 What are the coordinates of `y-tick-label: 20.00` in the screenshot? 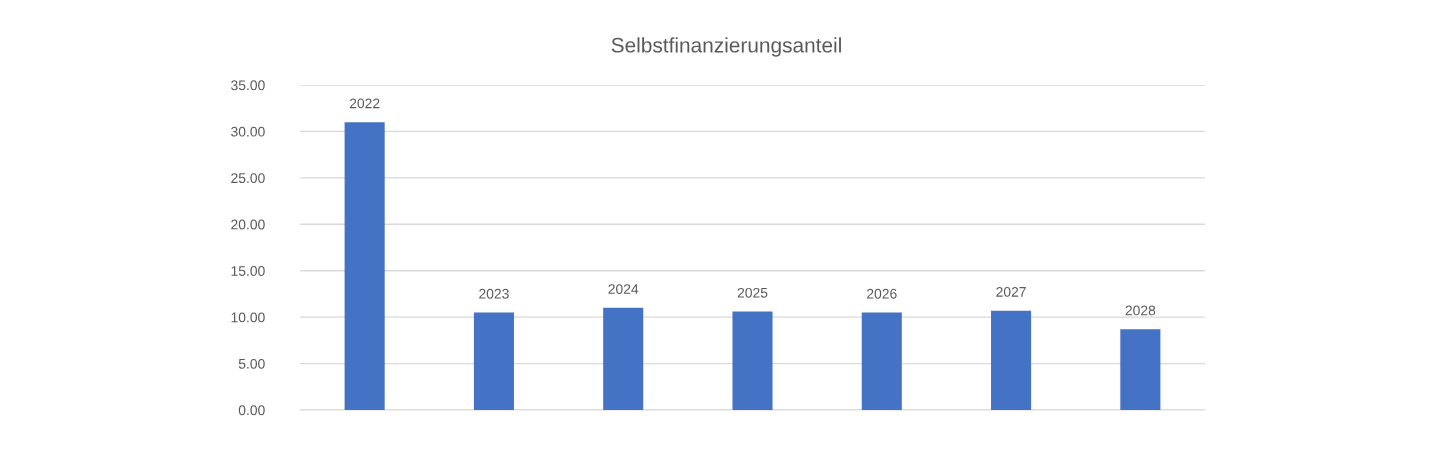 It's located at (248, 224).